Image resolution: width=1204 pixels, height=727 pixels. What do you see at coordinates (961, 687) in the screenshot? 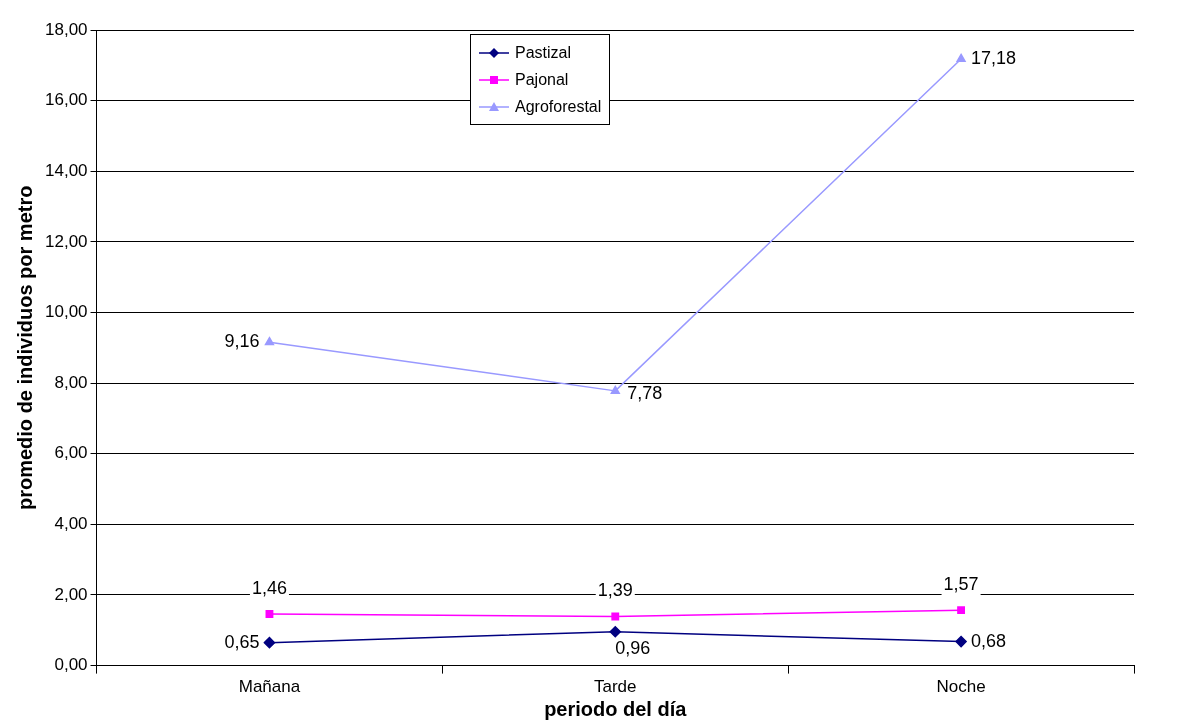
I see `x-tick-label: Noche` at bounding box center [961, 687].